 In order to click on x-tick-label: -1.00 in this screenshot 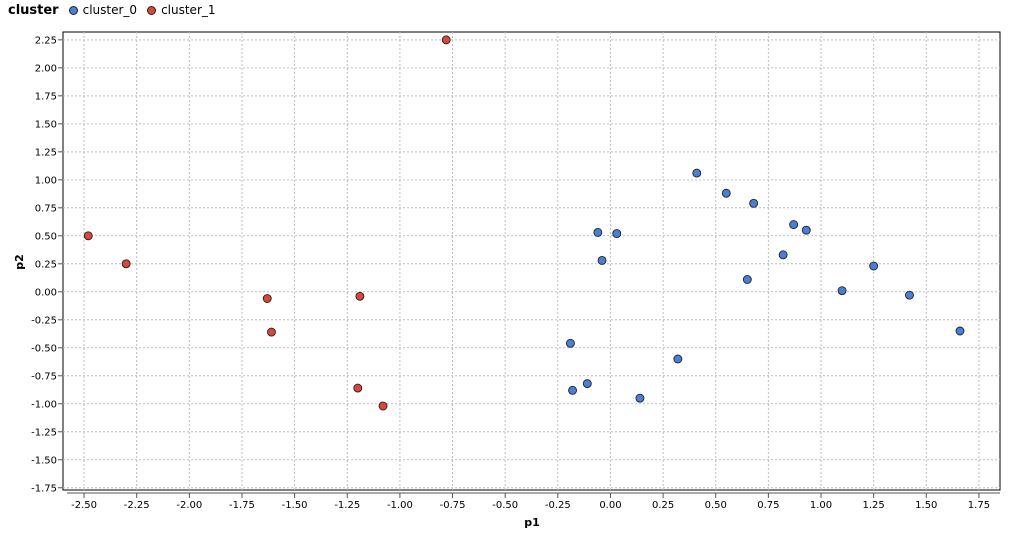, I will do `click(400, 505)`.